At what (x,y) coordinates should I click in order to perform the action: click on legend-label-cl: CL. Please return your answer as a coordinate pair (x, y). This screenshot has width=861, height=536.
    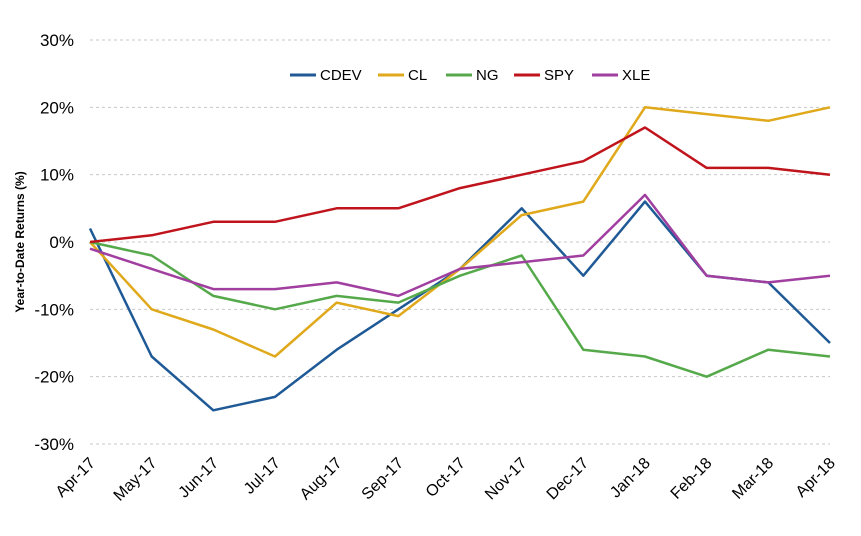
    Looking at the image, I should click on (417, 75).